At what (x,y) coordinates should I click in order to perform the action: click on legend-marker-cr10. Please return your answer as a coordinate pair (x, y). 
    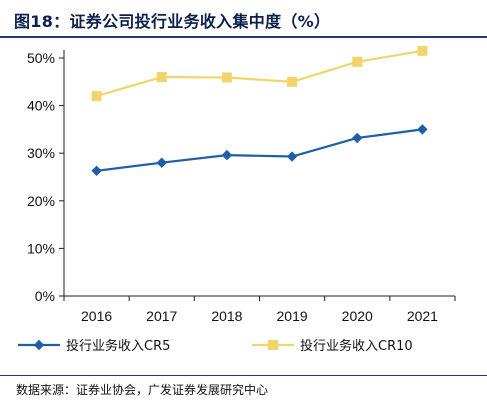
    Looking at the image, I should click on (273, 345).